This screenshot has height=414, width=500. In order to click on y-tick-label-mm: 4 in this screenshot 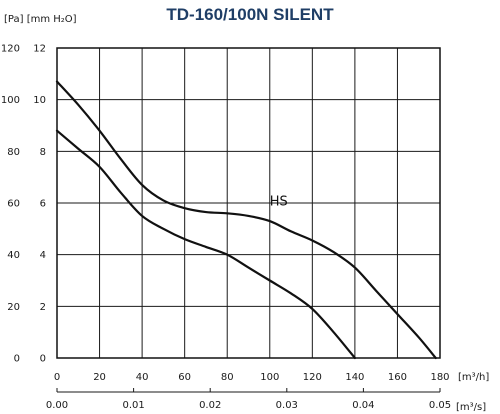, I will do `click(43, 255)`.